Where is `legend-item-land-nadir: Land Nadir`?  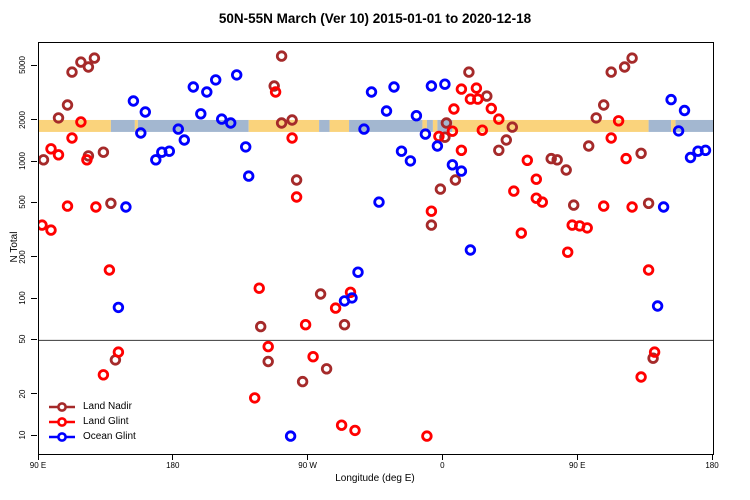
legend-item-land-nadir: Land Nadir is located at coordinates (92, 406).